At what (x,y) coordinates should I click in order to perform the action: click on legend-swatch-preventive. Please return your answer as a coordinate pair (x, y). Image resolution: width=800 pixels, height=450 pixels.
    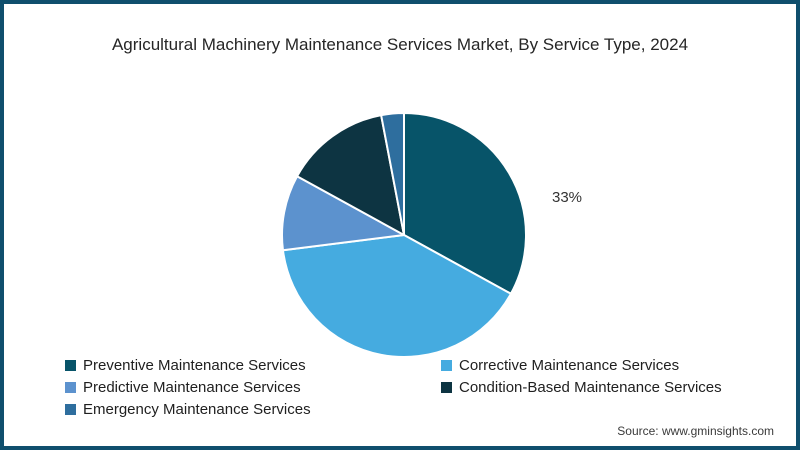
    Looking at the image, I should click on (70, 365).